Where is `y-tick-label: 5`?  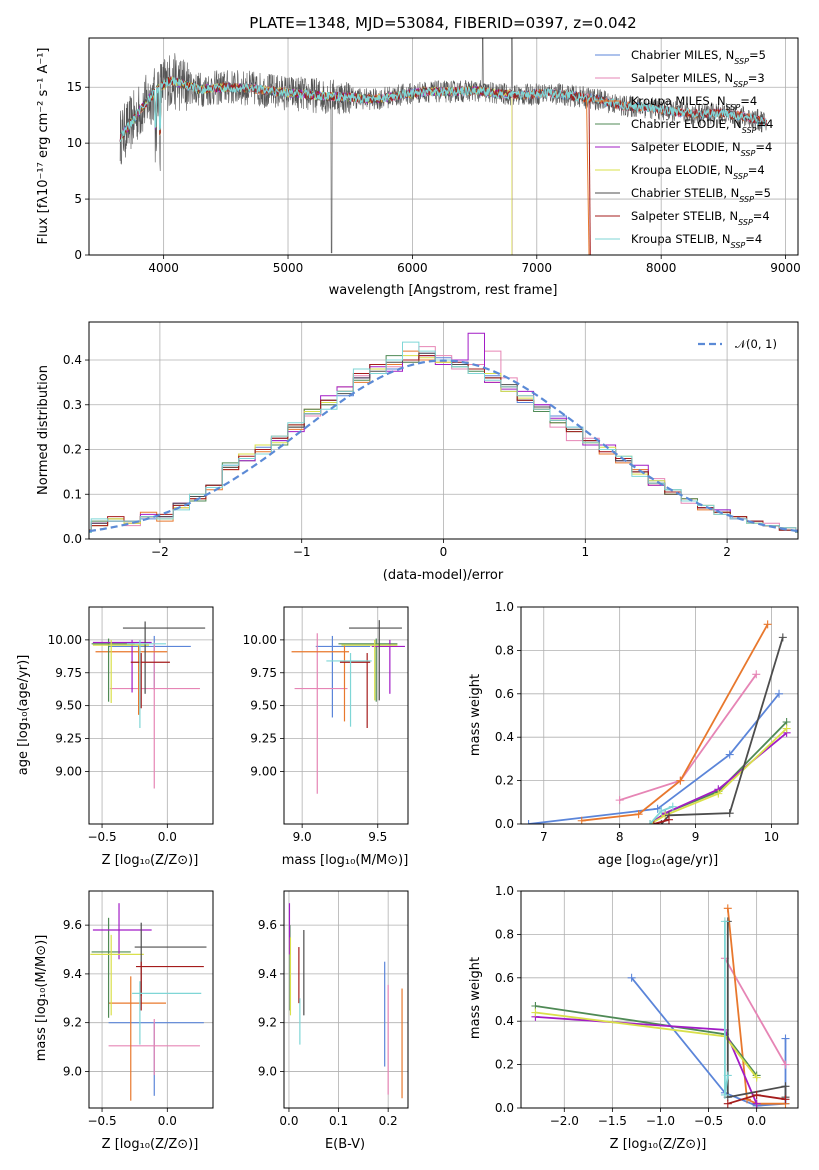
y-tick-label: 5 is located at coordinates (78, 199).